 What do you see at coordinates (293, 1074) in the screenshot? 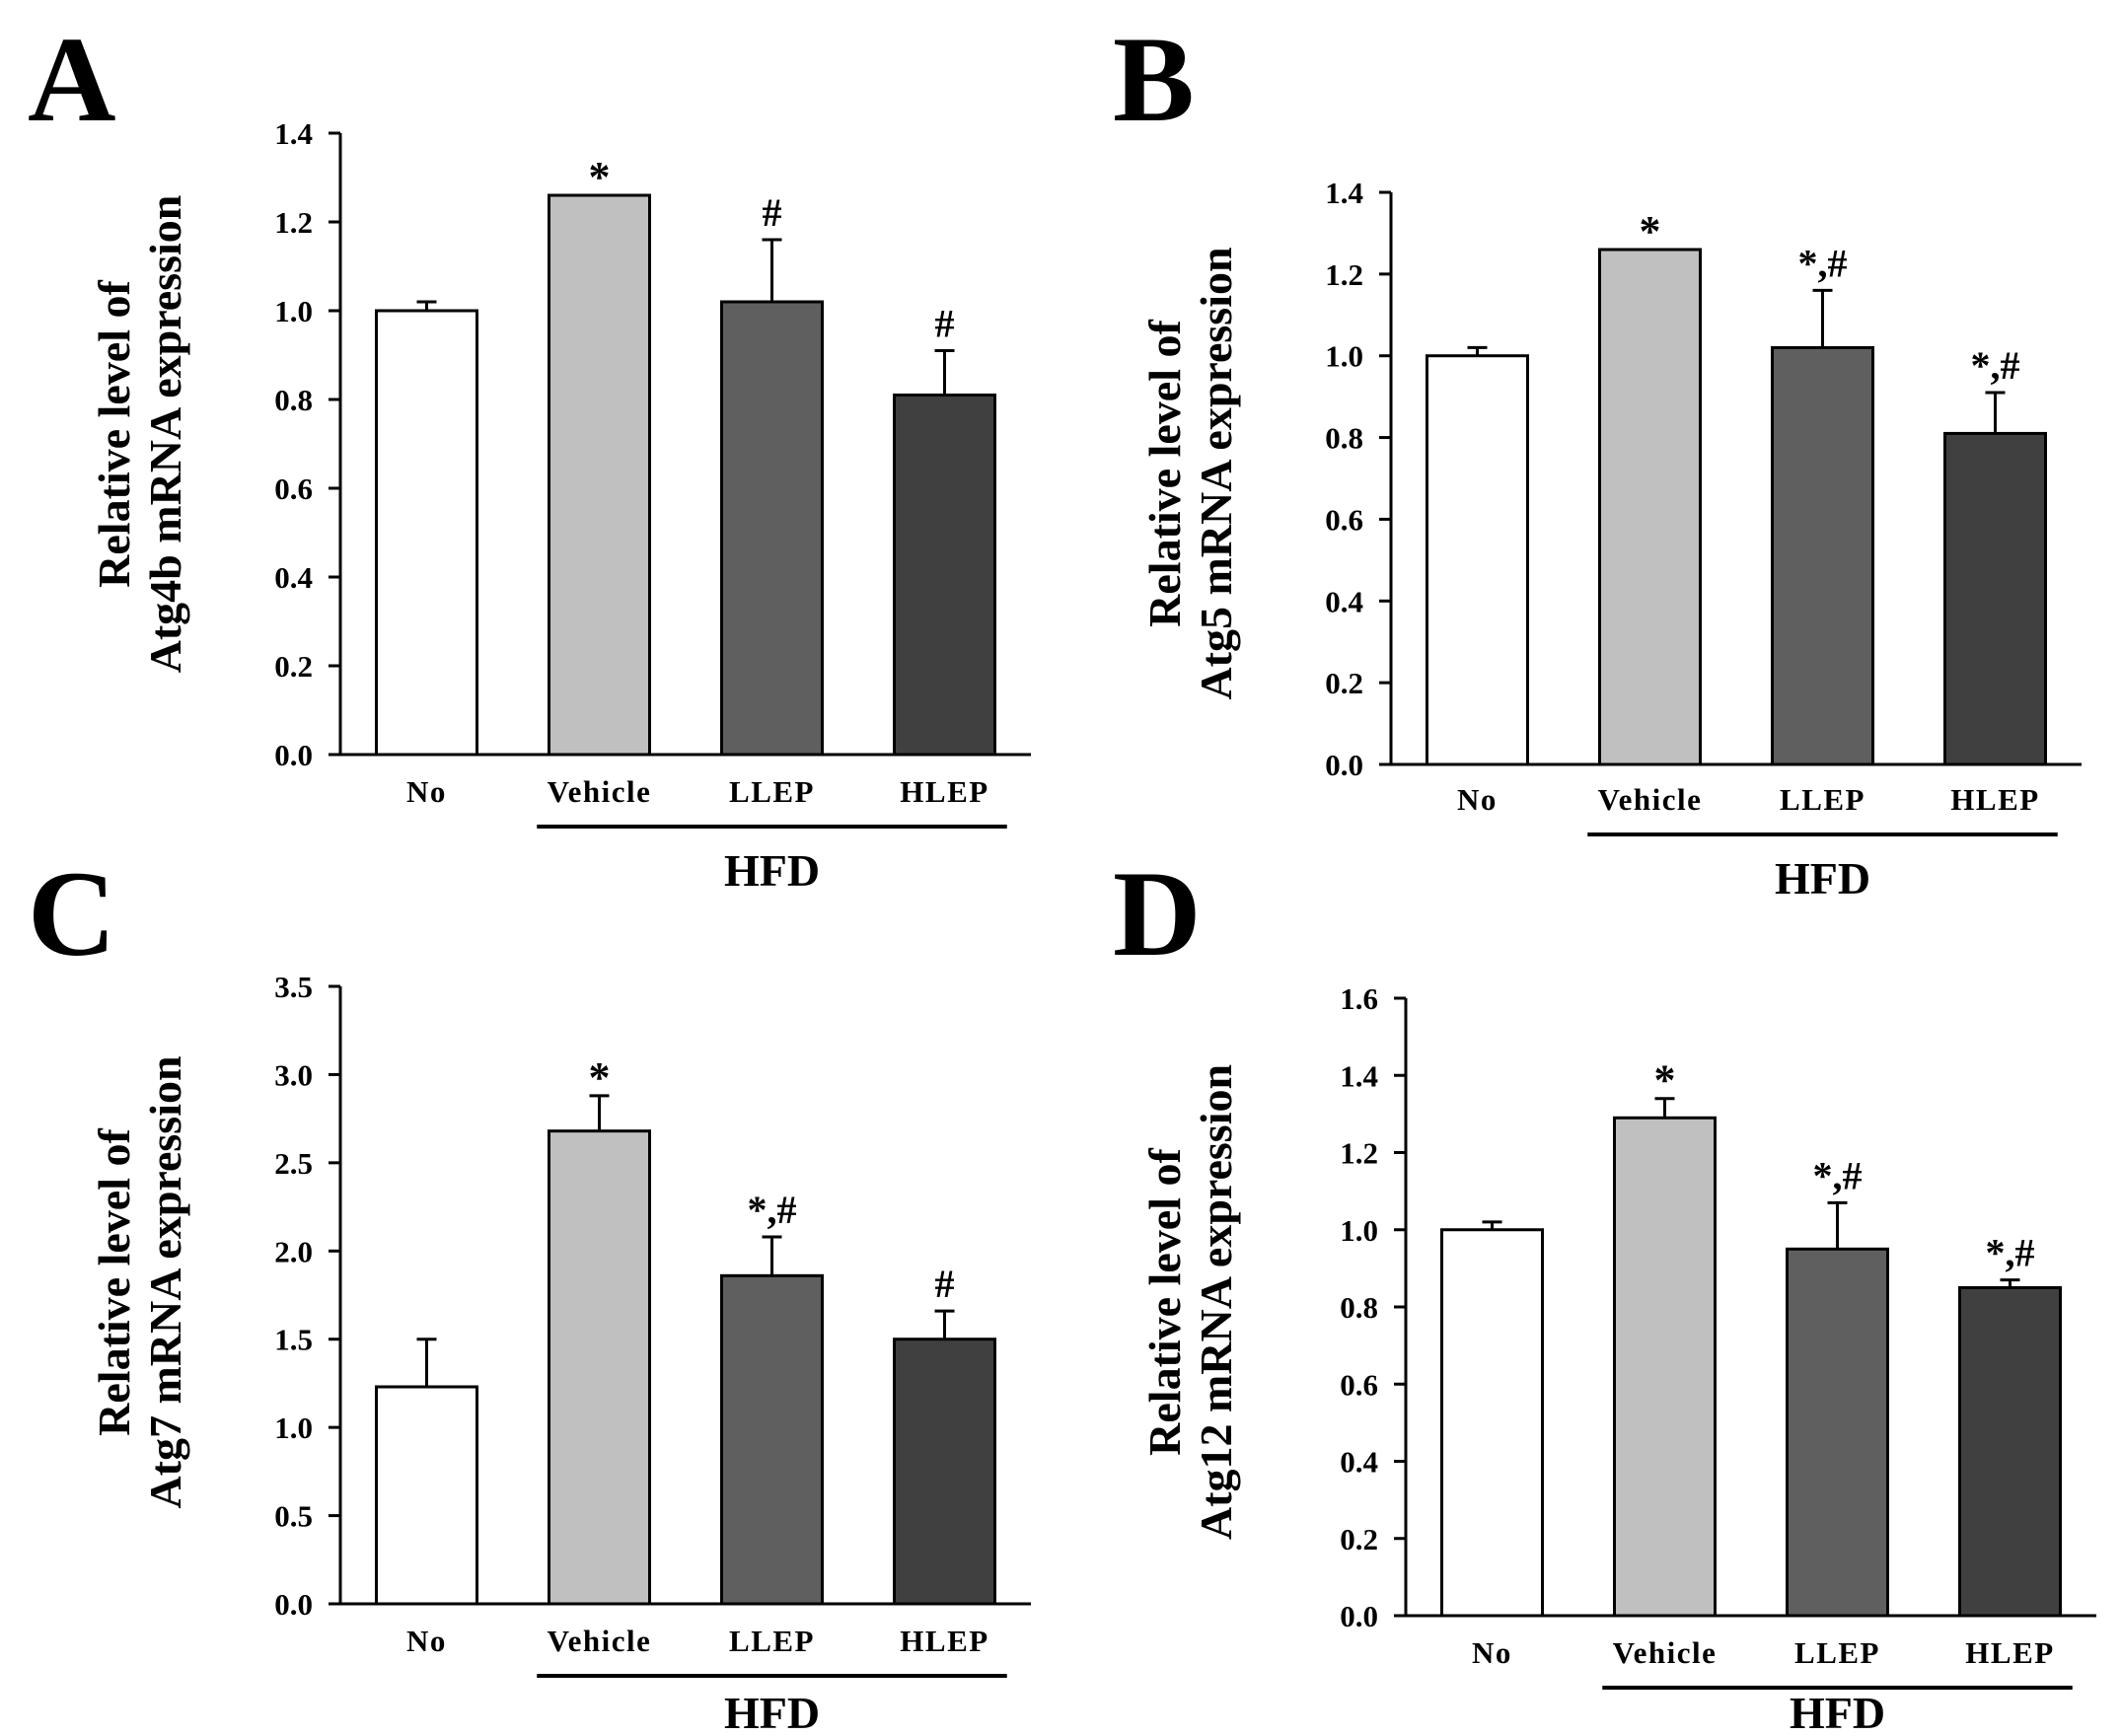
I see `y-tick-label: 3.0` at bounding box center [293, 1074].